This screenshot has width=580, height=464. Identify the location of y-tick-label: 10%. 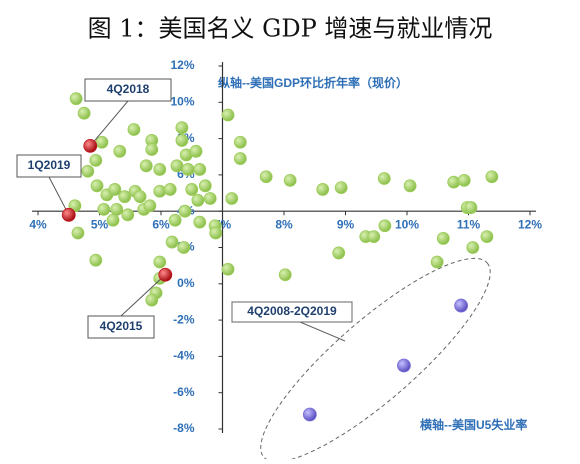
(182, 101).